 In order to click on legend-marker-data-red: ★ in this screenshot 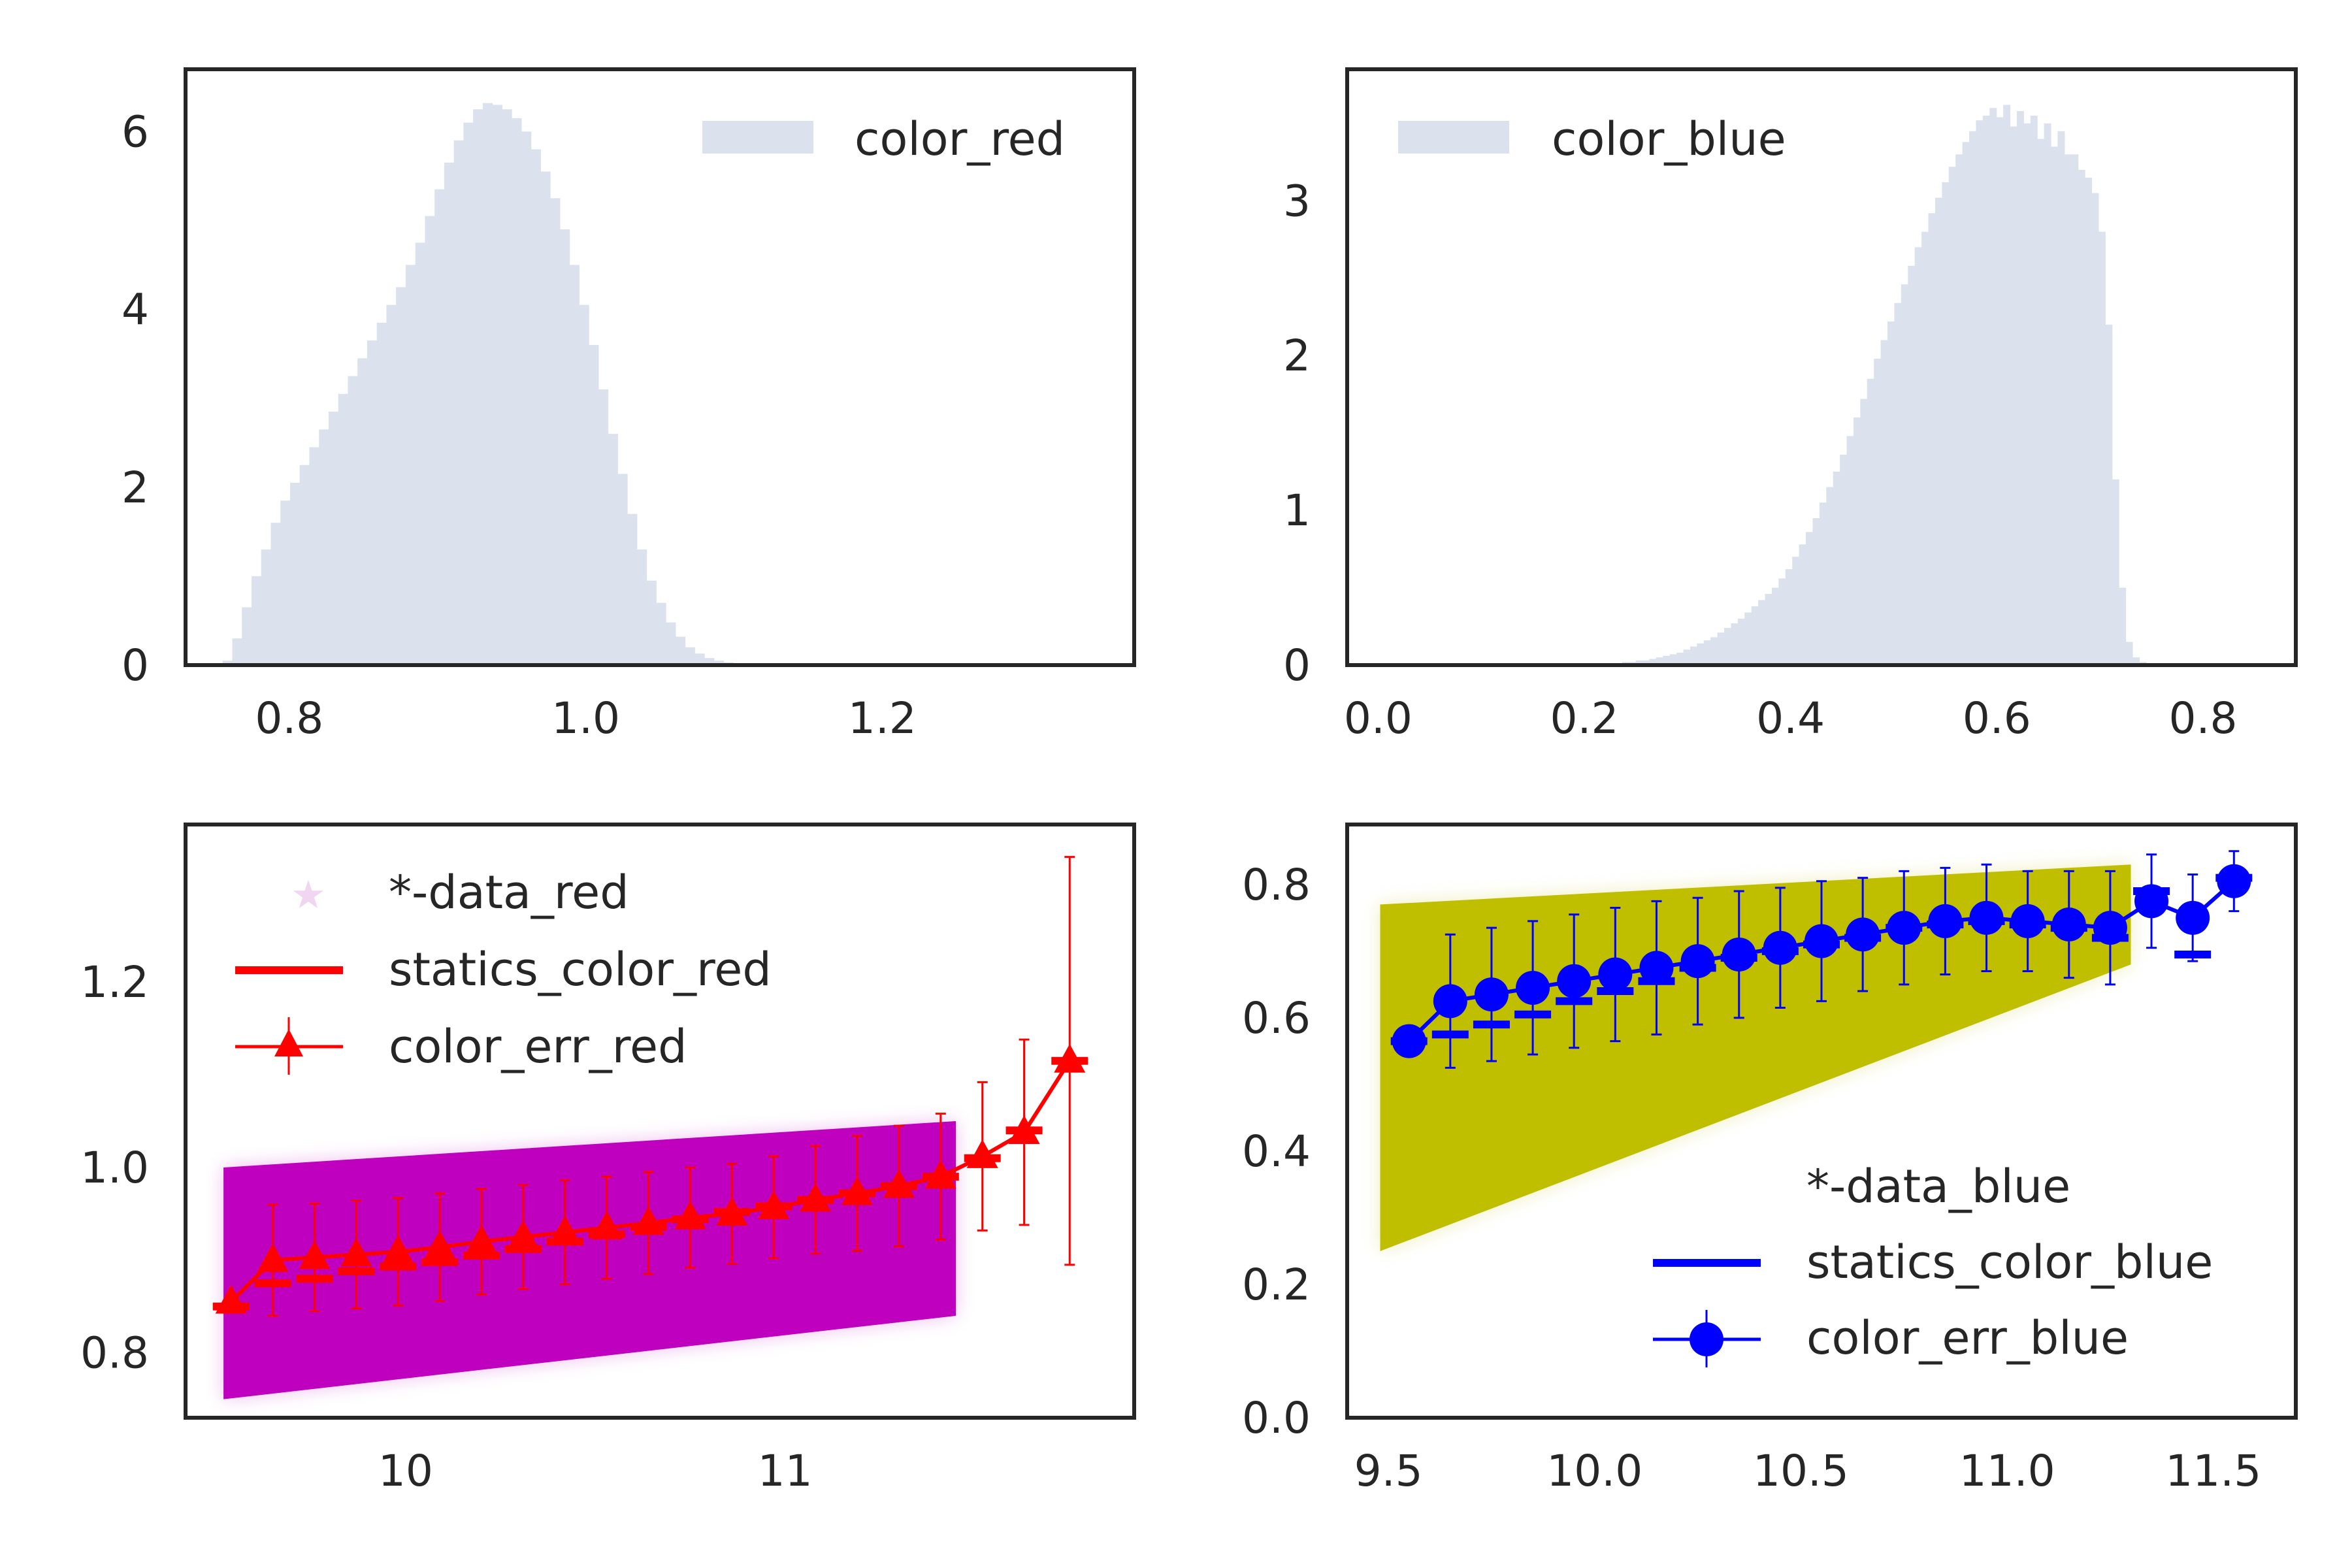, I will do `click(308, 895)`.